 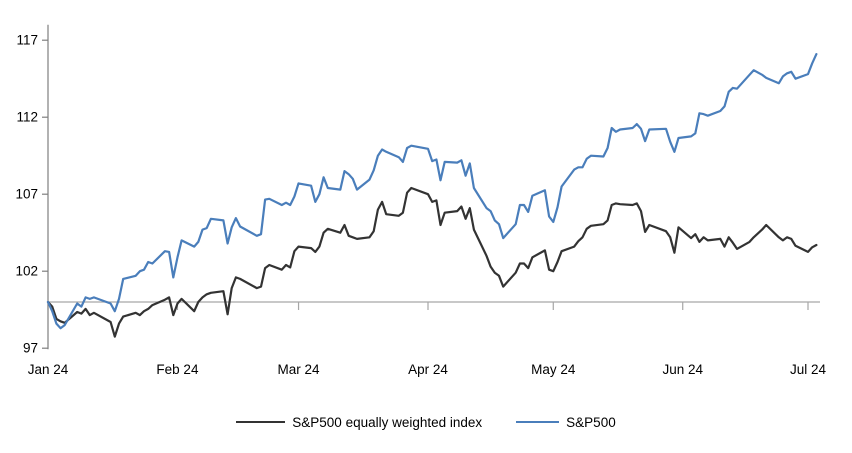 I want to click on x-axis-label-2: Mar 24, so click(x=299, y=369).